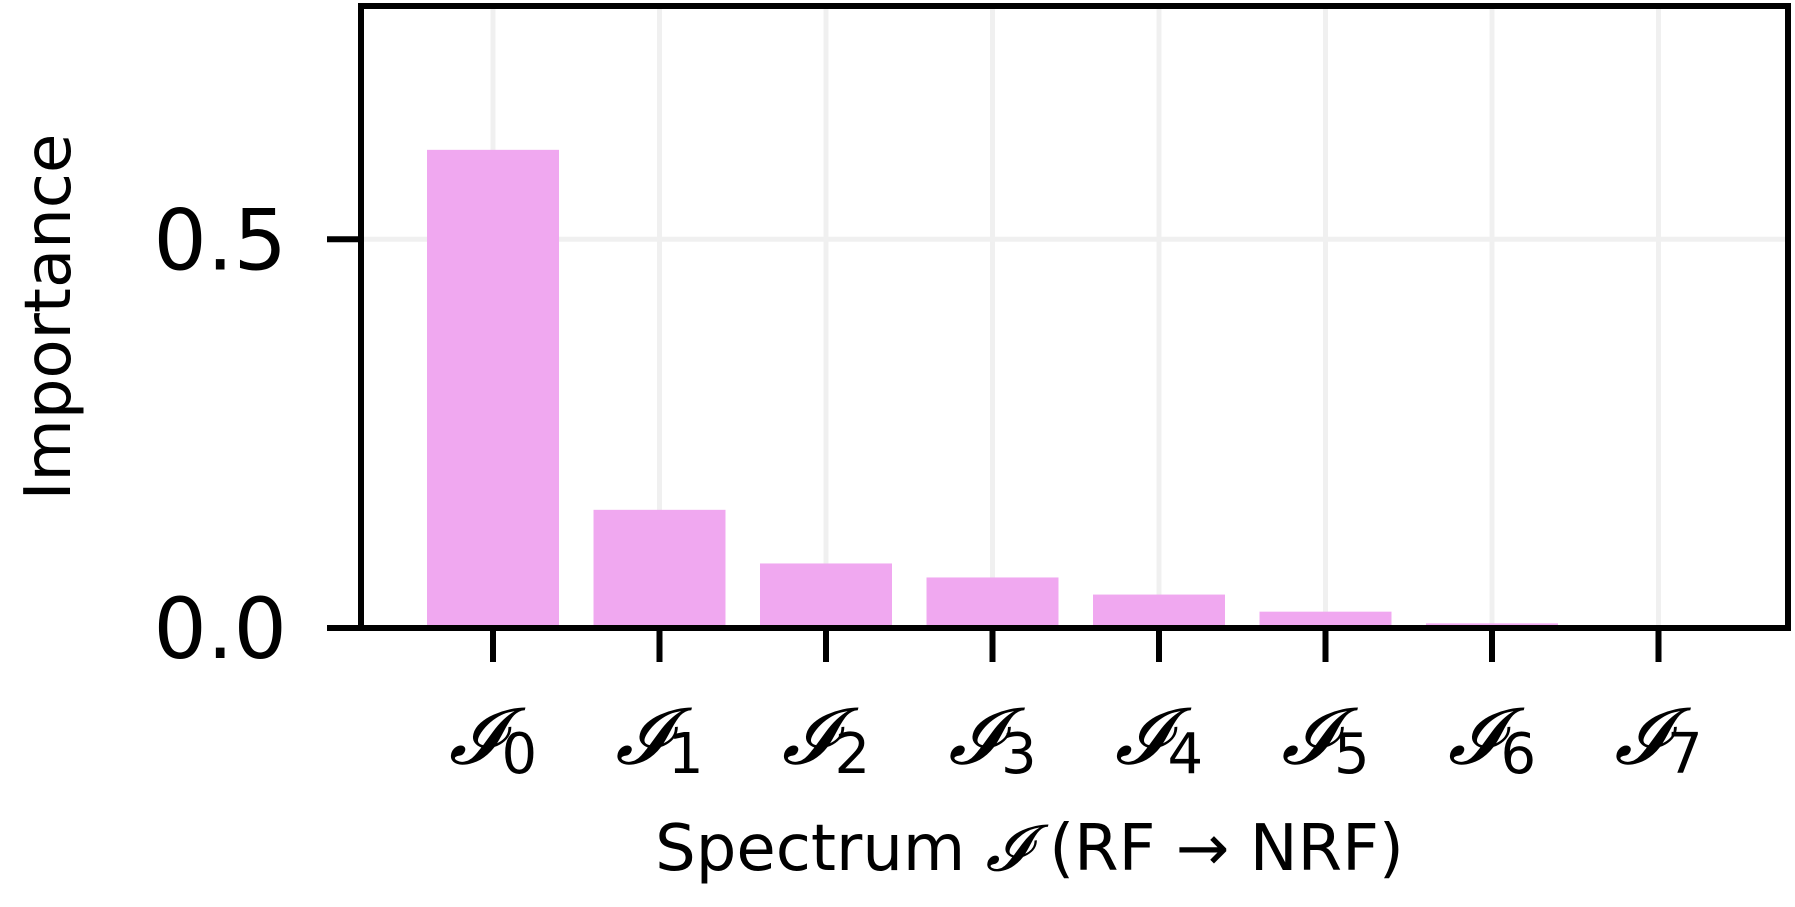 The width and height of the screenshot is (1795, 907). What do you see at coordinates (1019, 754) in the screenshot?
I see `x-tick-label-index: 3` at bounding box center [1019, 754].